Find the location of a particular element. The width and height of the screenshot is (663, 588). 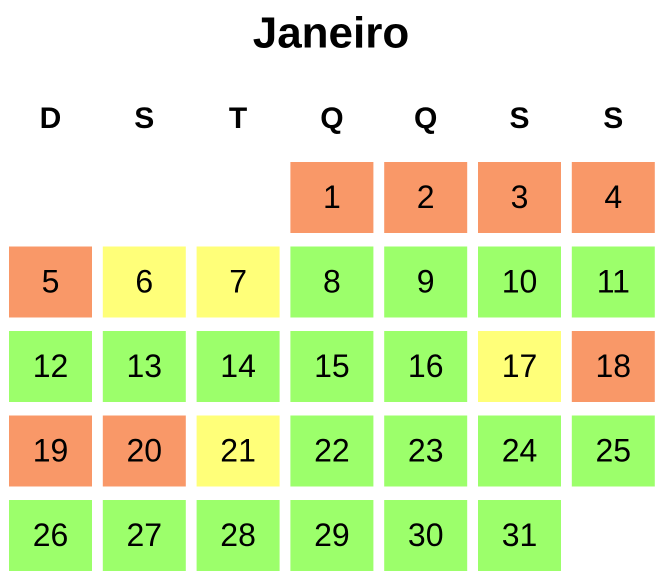

day-number: 19 is located at coordinates (51, 450).